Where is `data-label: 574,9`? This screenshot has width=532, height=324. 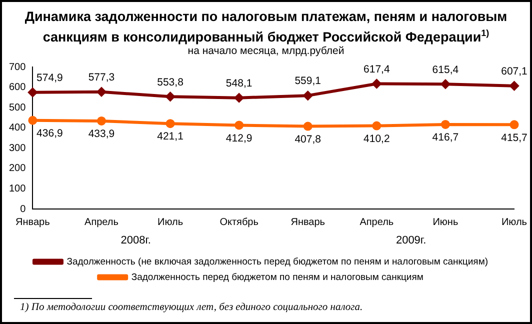 data-label: 574,9 is located at coordinates (49, 78).